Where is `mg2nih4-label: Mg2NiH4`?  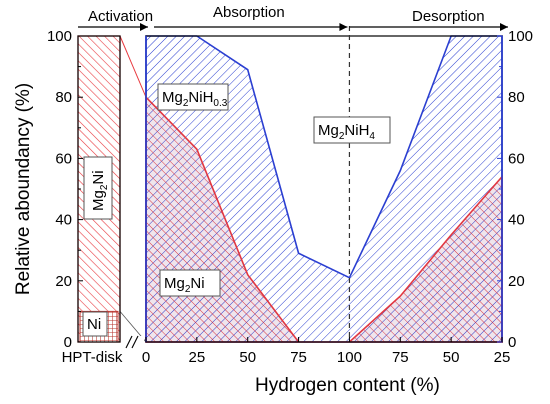
mg2nih4-label: Mg2NiH4 is located at coordinates (346, 132).